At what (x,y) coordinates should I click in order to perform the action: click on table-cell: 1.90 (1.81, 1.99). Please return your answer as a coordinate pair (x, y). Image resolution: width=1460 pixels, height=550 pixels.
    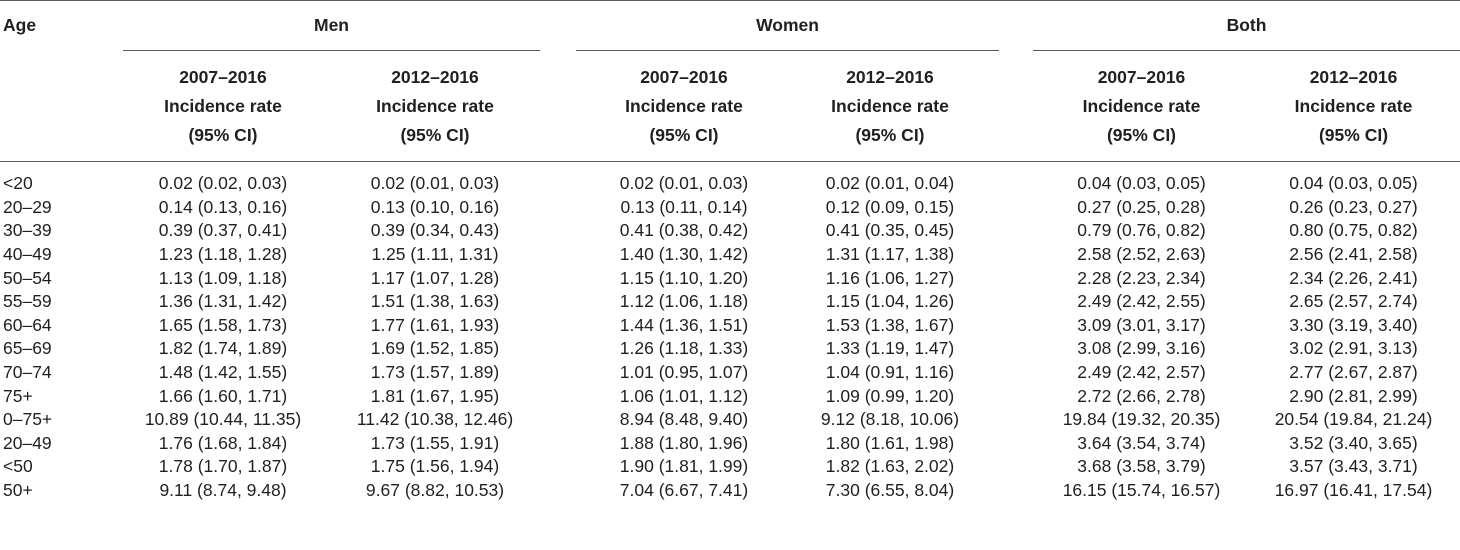
    Looking at the image, I should click on (684, 466).